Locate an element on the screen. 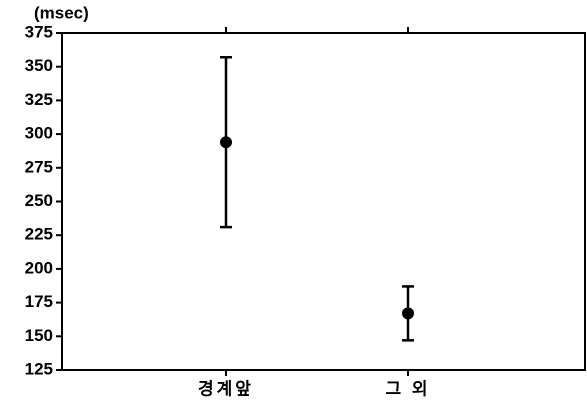 Image resolution: width=587 pixels, height=404 pixels. y-tick-label: 350 is located at coordinates (39, 65).